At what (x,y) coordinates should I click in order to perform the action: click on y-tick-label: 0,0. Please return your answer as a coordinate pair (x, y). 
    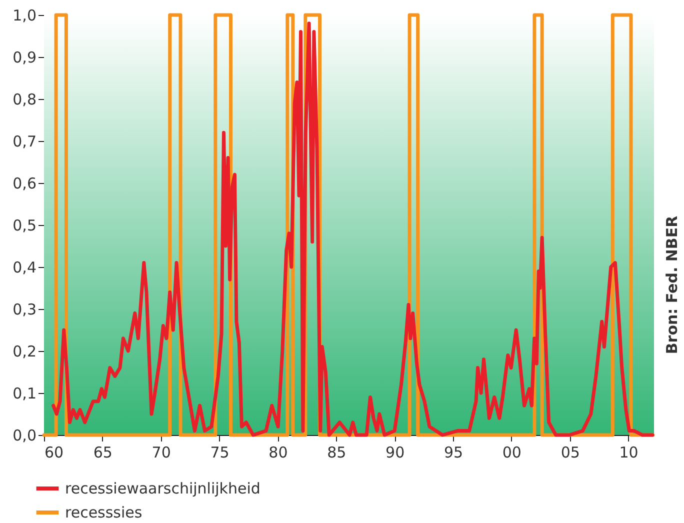
    Looking at the image, I should click on (24, 435).